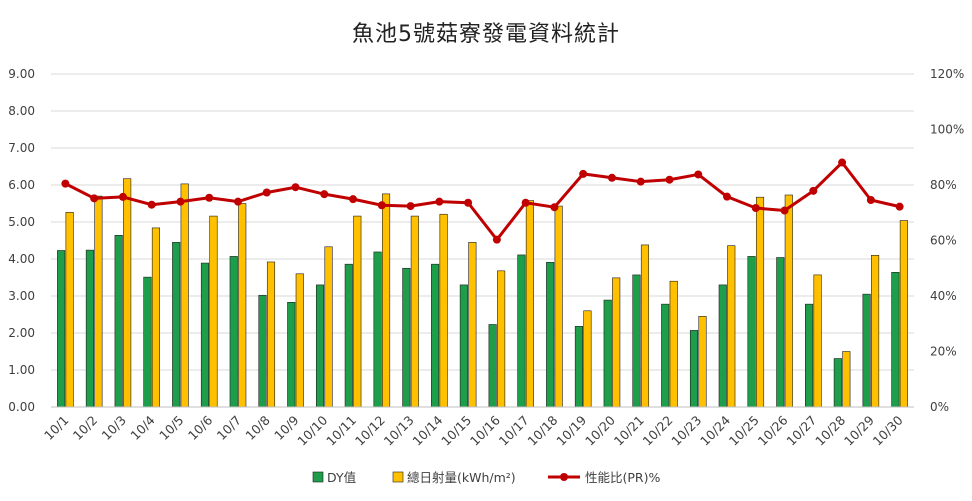 The width and height of the screenshot is (972, 501). Describe the element at coordinates (21, 259) in the screenshot. I see `y-left-tick-label: 4.00` at that location.